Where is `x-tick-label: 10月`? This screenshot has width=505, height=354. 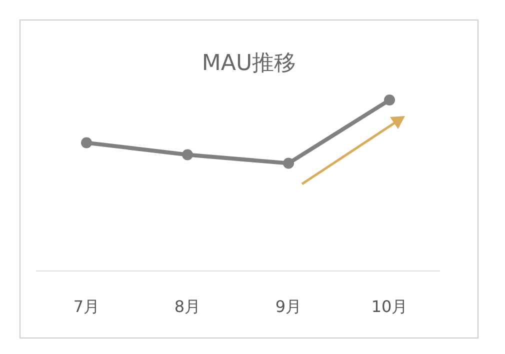
x-tick-label: 10月 is located at coordinates (389, 306).